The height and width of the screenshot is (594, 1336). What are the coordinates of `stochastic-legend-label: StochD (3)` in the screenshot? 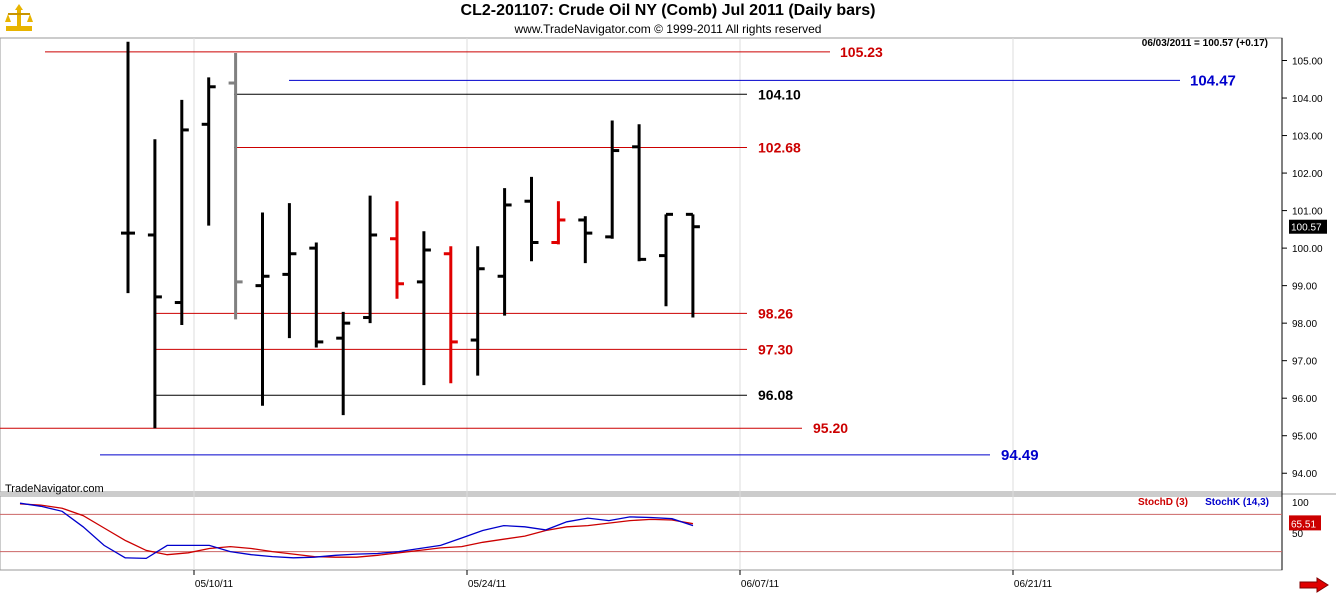 It's located at (1163, 502).